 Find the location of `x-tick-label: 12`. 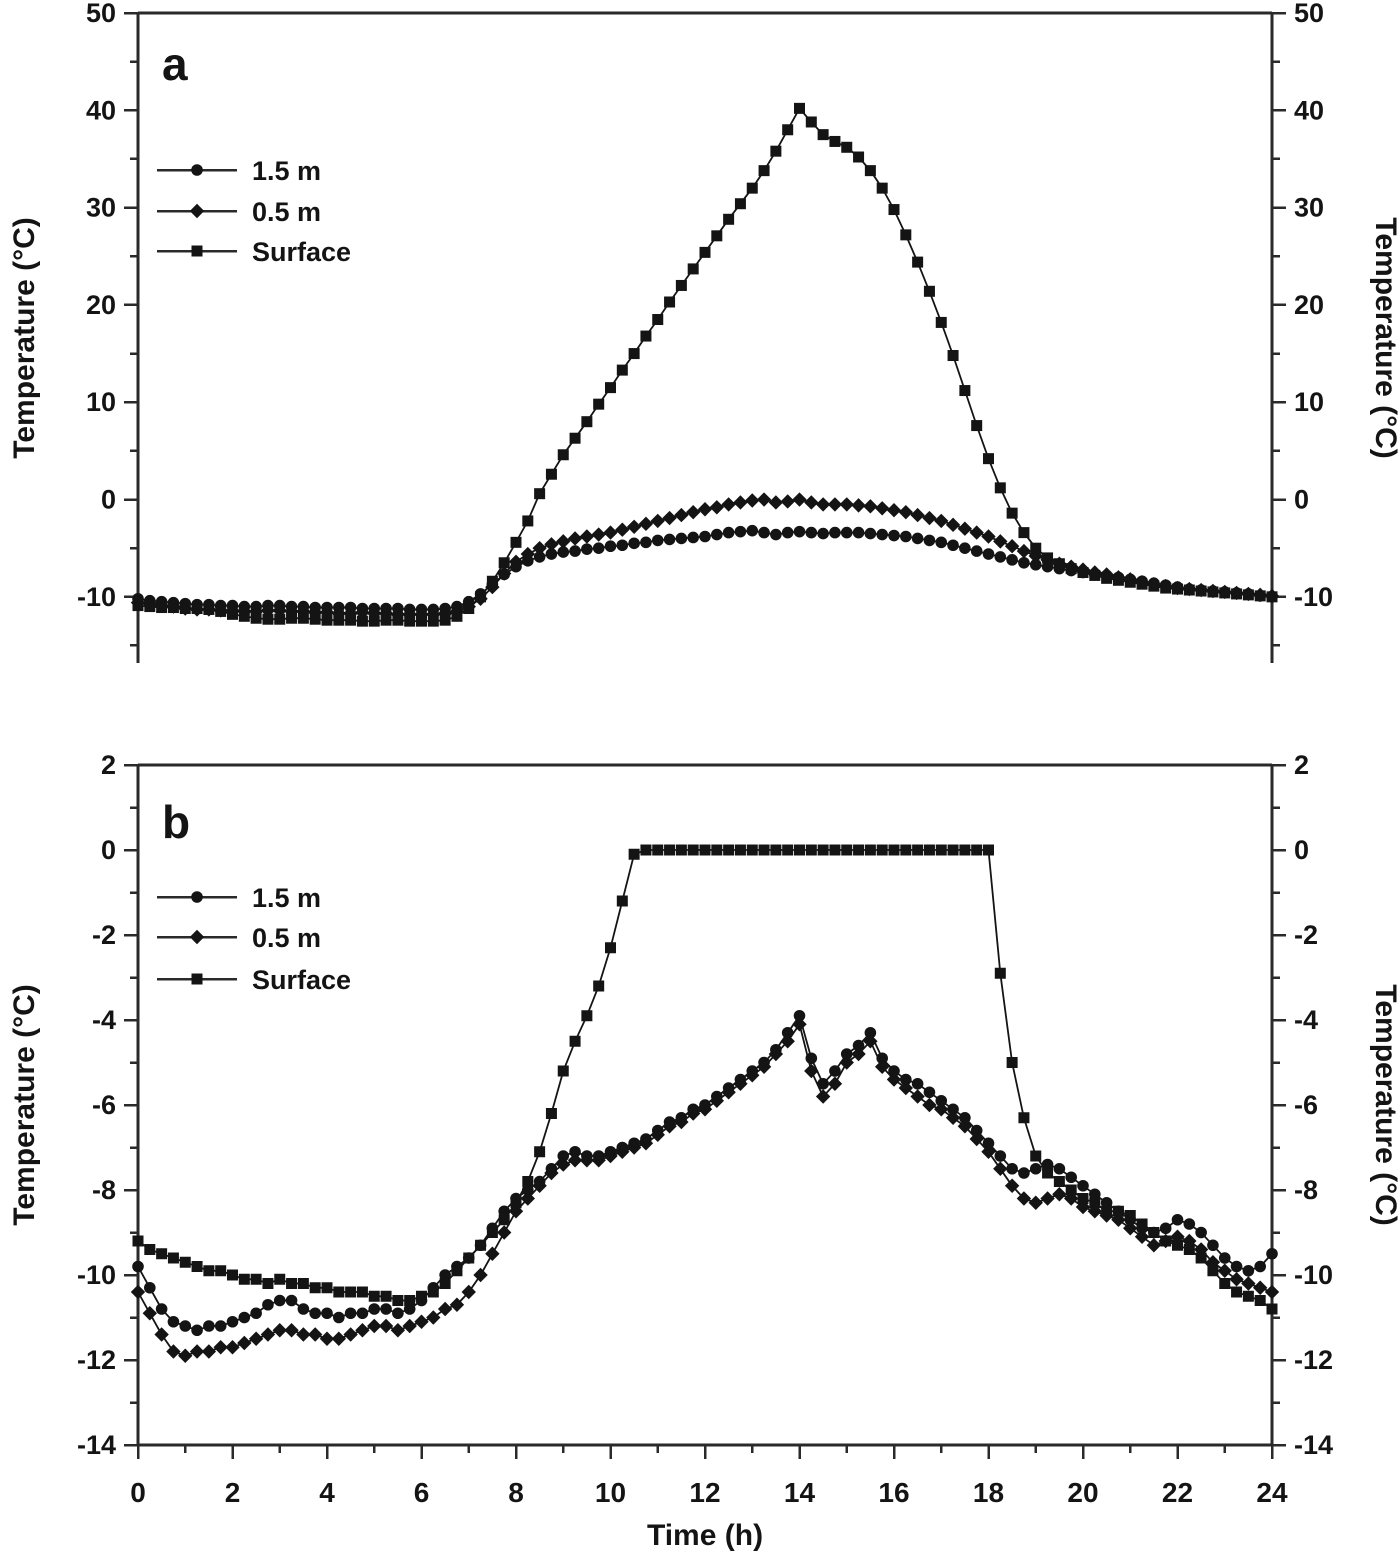

x-tick-label: 12 is located at coordinates (704, 1492).